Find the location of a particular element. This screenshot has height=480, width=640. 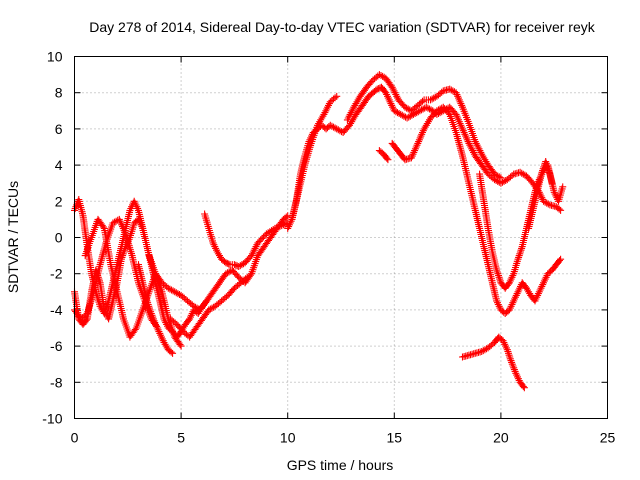

x-tick-label: 5 is located at coordinates (181, 438).